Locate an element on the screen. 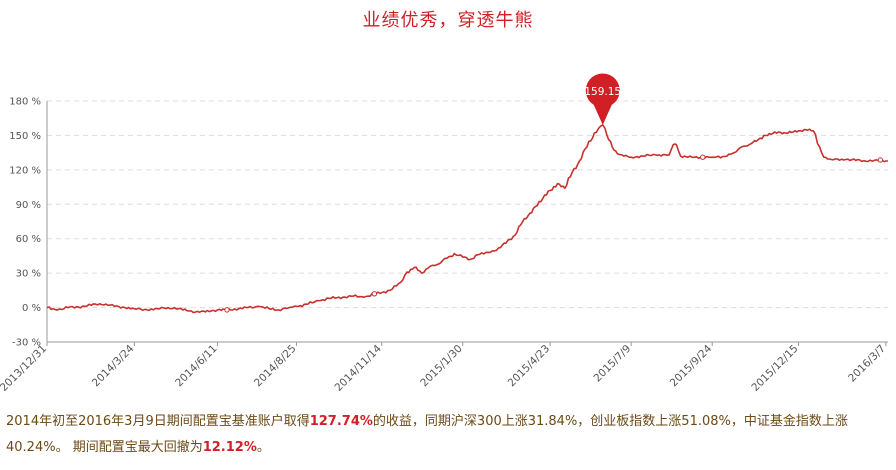  peak-pin is located at coordinates (602, 99).